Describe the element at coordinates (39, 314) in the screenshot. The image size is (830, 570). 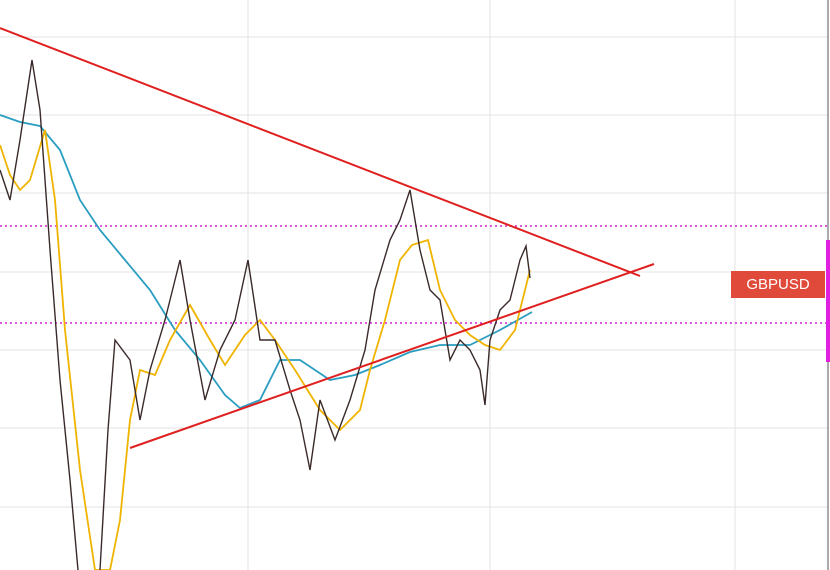
I see `price-line` at that location.